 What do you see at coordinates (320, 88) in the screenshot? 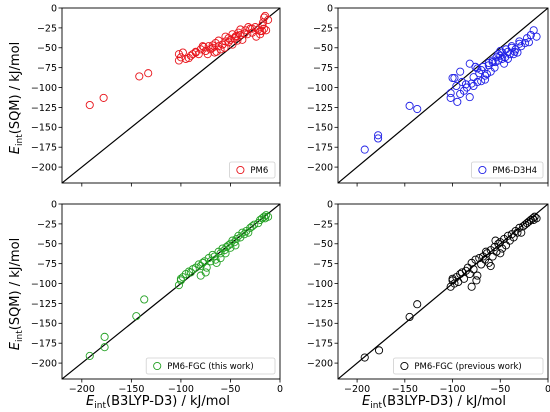
I see `y-tick-label: −100` at bounding box center [320, 88].